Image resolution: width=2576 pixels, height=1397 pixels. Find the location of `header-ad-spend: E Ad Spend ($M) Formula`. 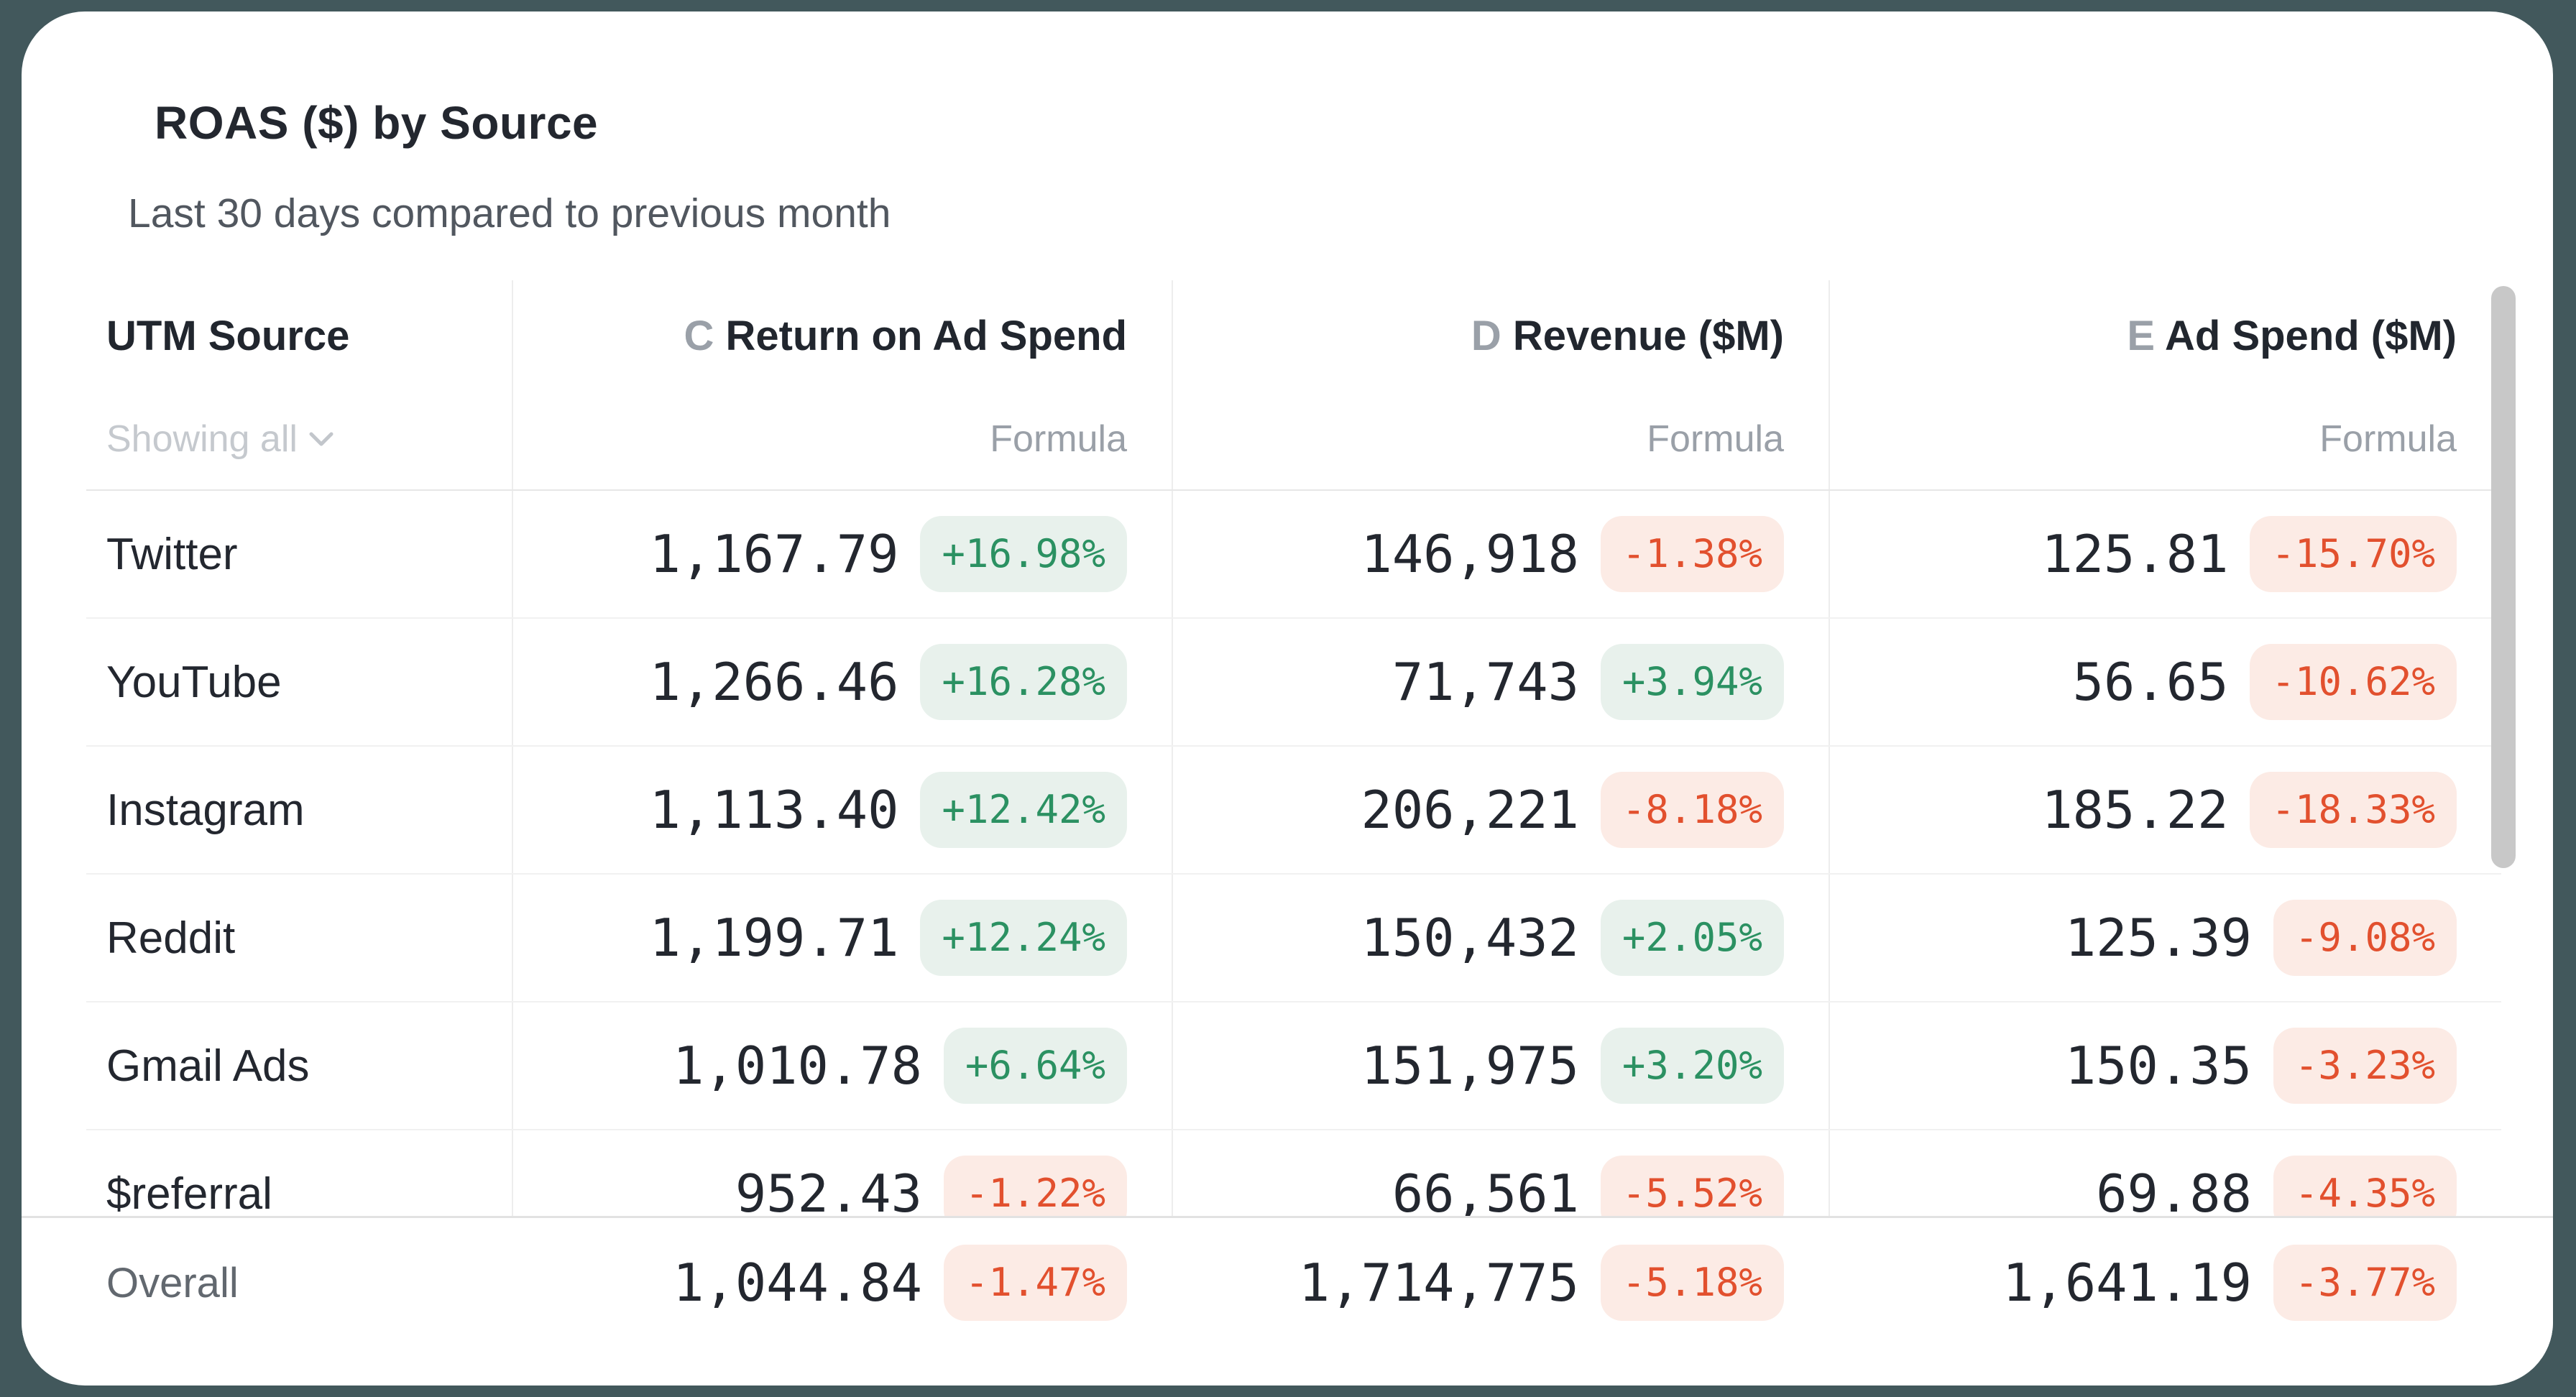

header-ad-spend: E Ad Spend ($M) Formula is located at coordinates (2164, 385).